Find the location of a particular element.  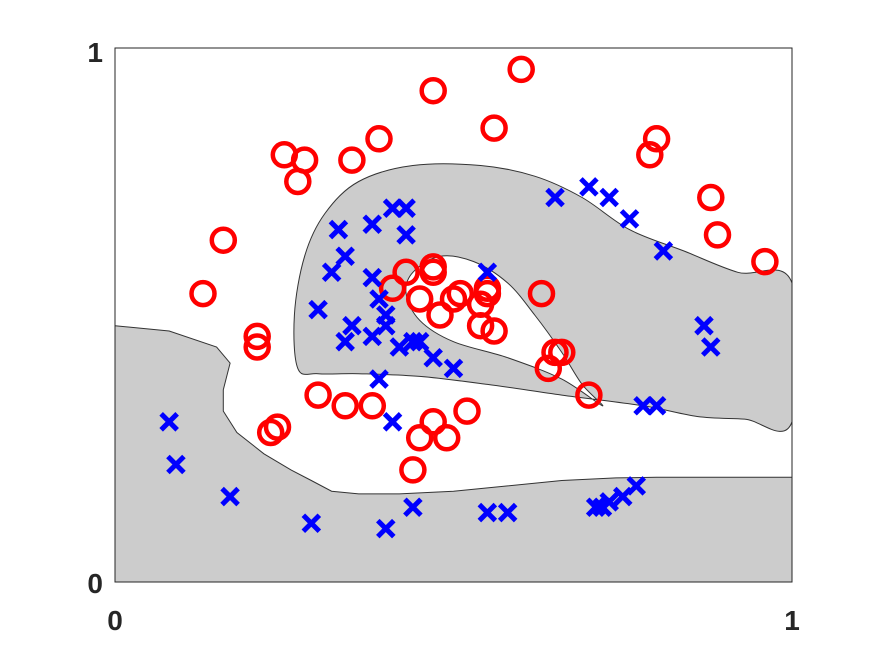

y-tick-label-bottom: 0 is located at coordinates (95, 583).